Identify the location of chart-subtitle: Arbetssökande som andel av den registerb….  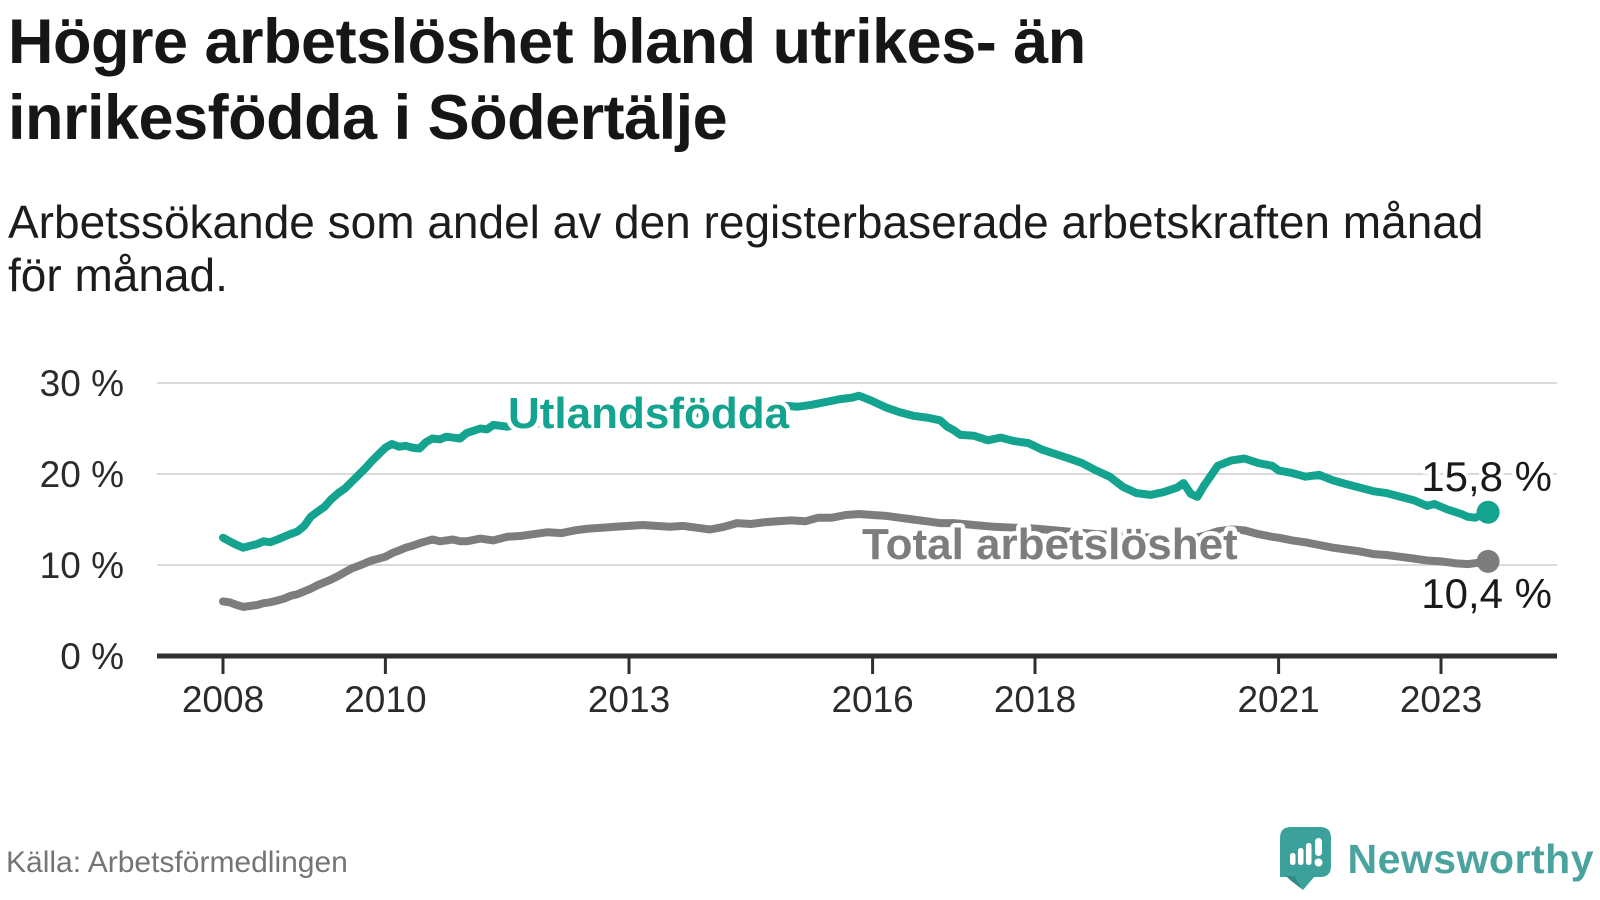
(778, 249).